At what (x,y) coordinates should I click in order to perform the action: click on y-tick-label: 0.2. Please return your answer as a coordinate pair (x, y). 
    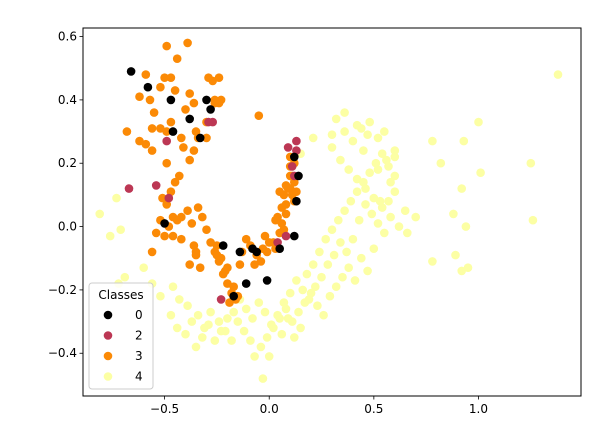
    Looking at the image, I should click on (67, 163).